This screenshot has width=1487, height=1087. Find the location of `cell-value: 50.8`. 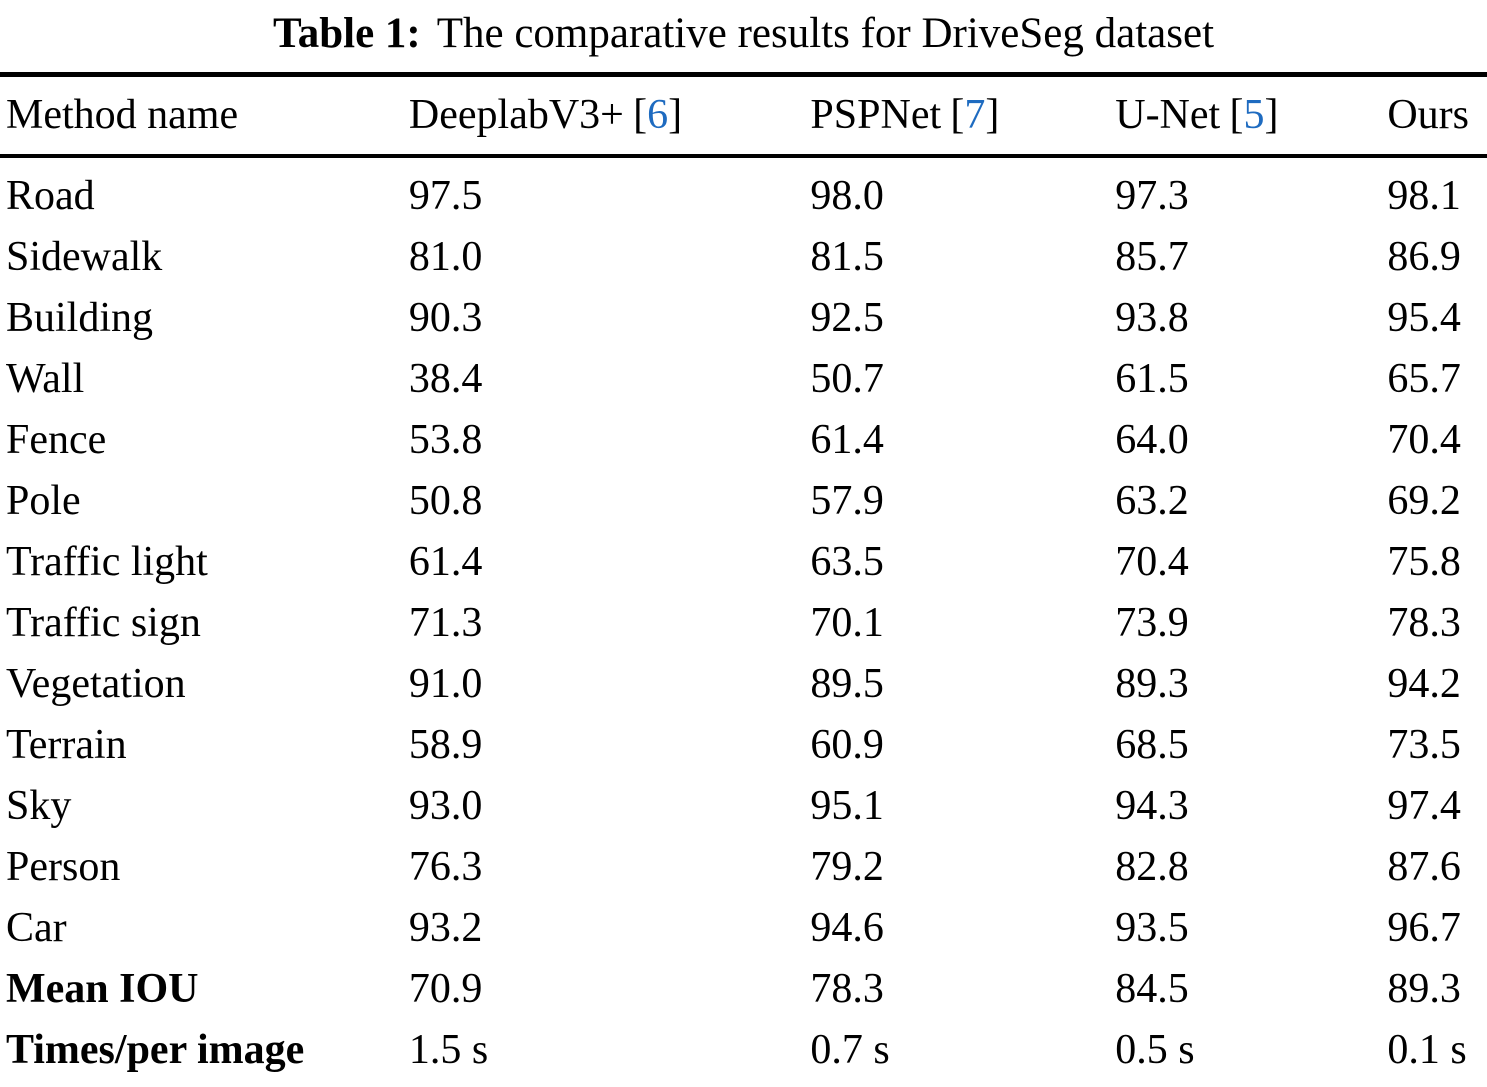

cell-value: 50.8 is located at coordinates (445, 501).